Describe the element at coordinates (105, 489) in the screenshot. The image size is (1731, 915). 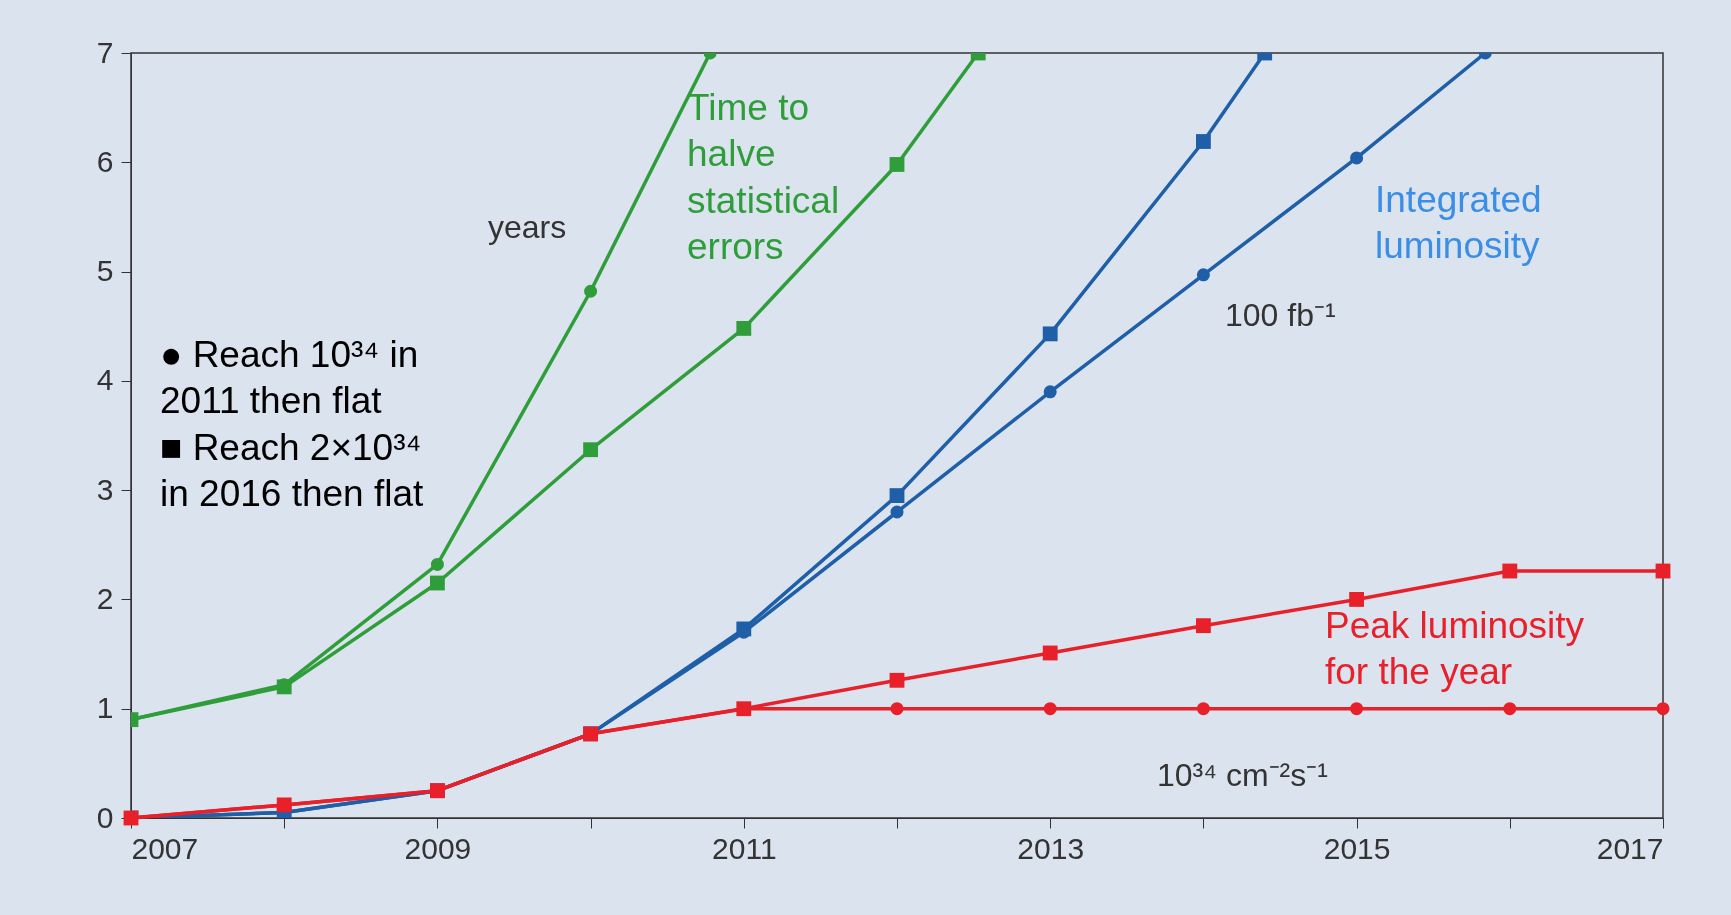
I see `y-tick-label: 3` at that location.